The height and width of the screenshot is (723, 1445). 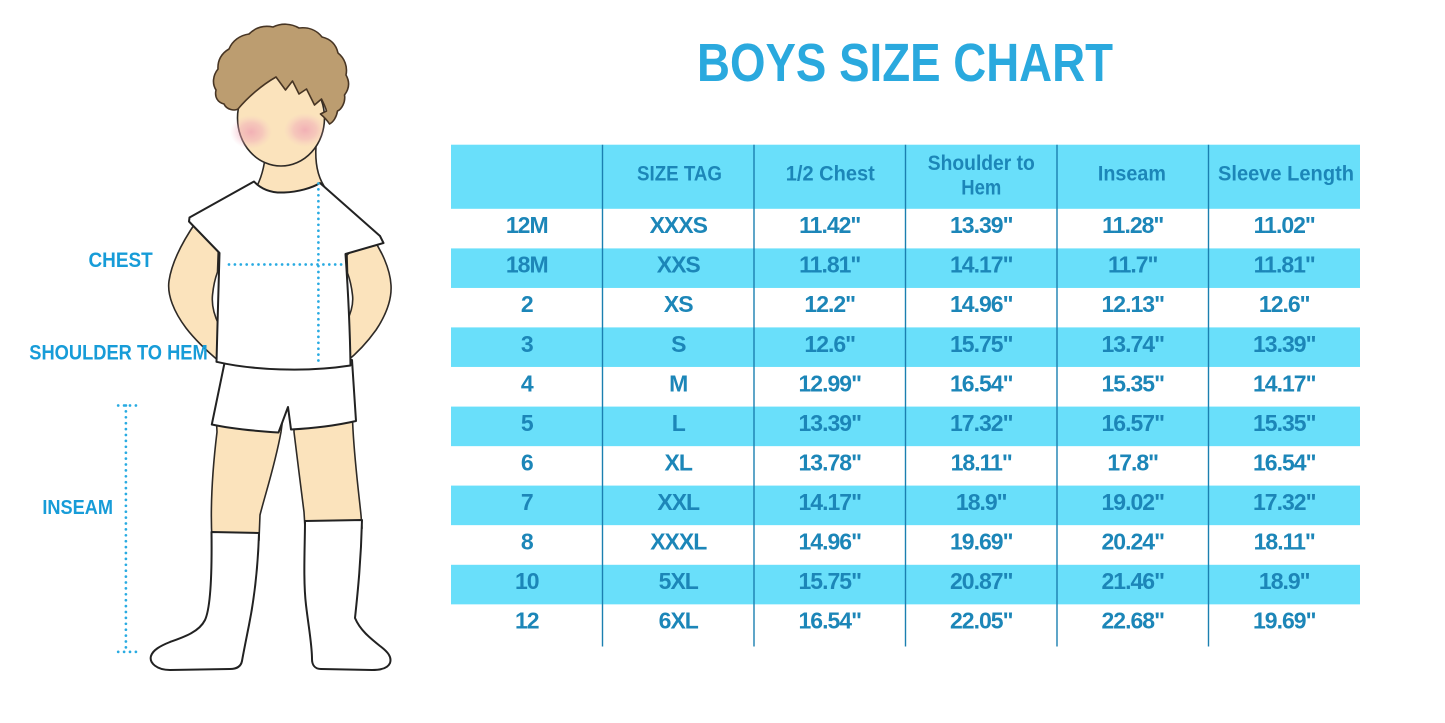 I want to click on svg-text: 11.02", so click(x=1284, y=225).